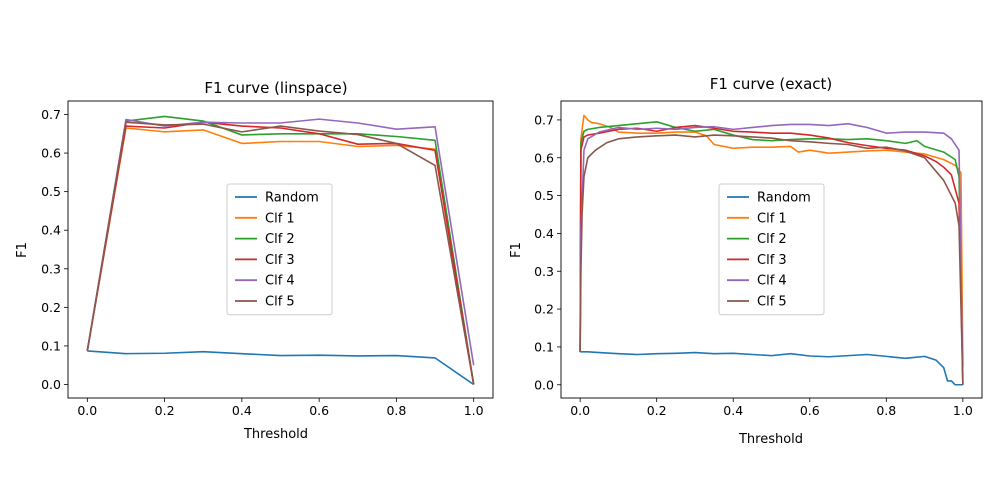 The width and height of the screenshot is (1000, 500). What do you see at coordinates (275, 88) in the screenshot?
I see `chart-title: F1 curve (linspace)` at bounding box center [275, 88].